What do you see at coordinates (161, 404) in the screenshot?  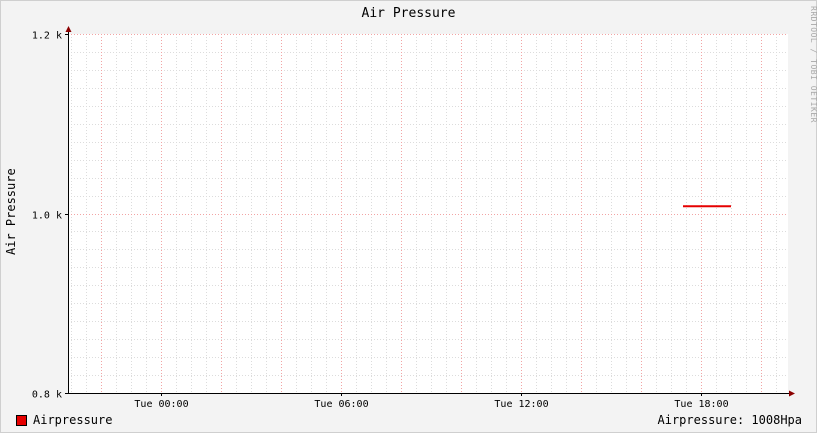 I see `x-tick-label: Tue 00:00` at bounding box center [161, 404].